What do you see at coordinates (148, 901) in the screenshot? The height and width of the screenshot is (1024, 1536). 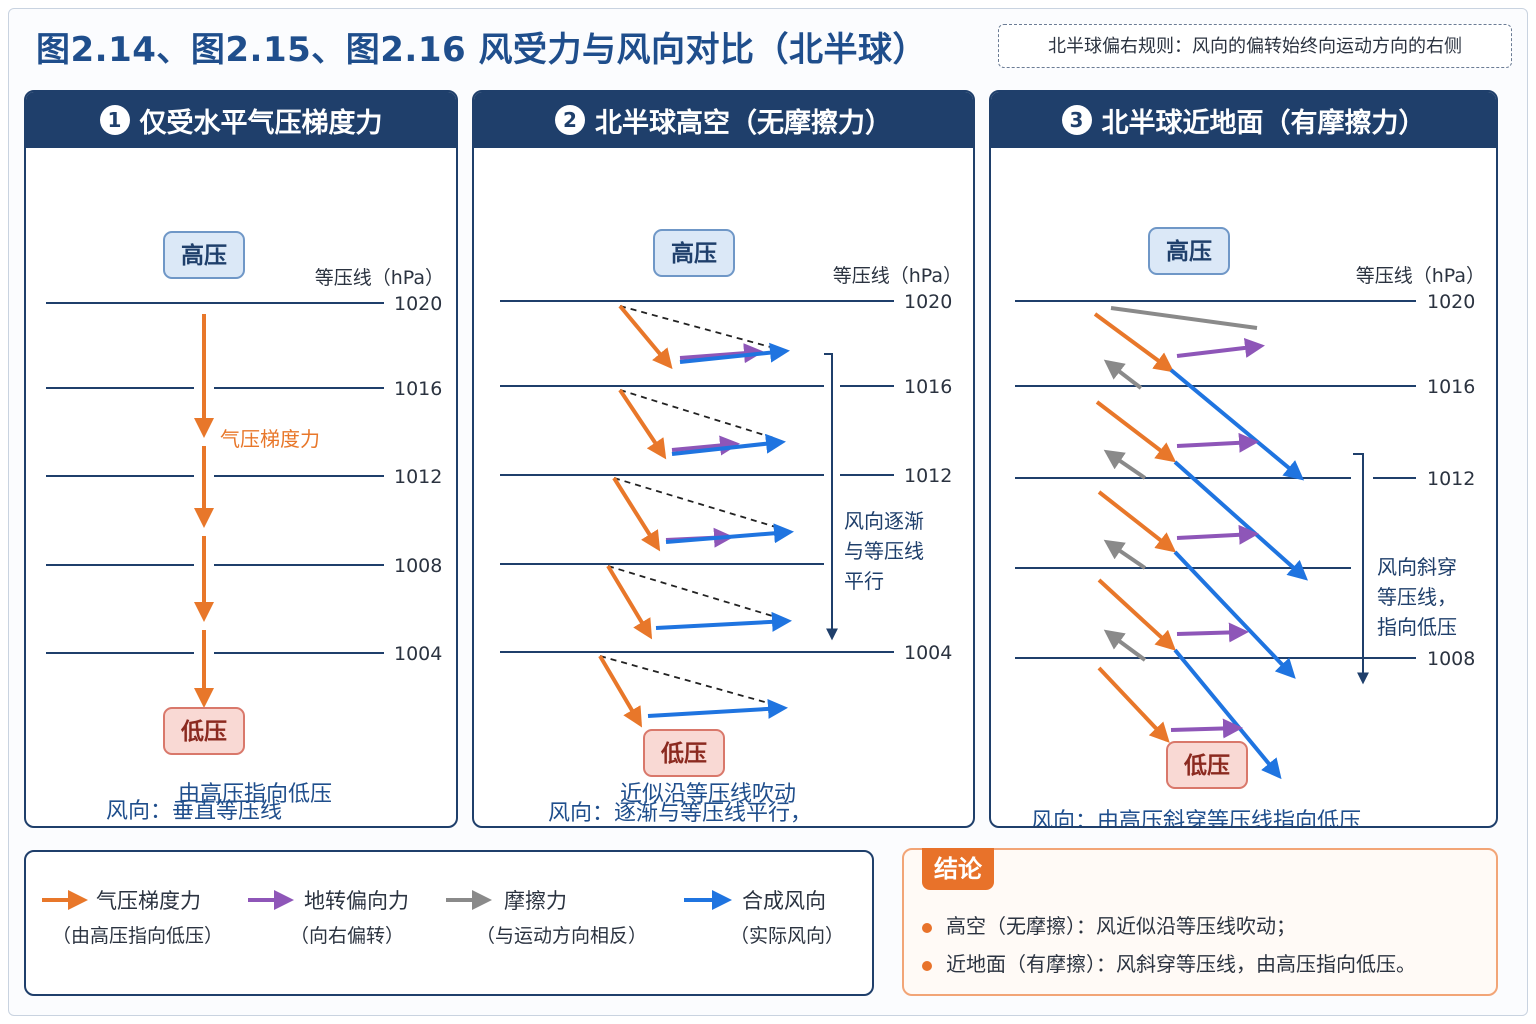 I see `legend-pgf-name: 气压梯度力` at bounding box center [148, 901].